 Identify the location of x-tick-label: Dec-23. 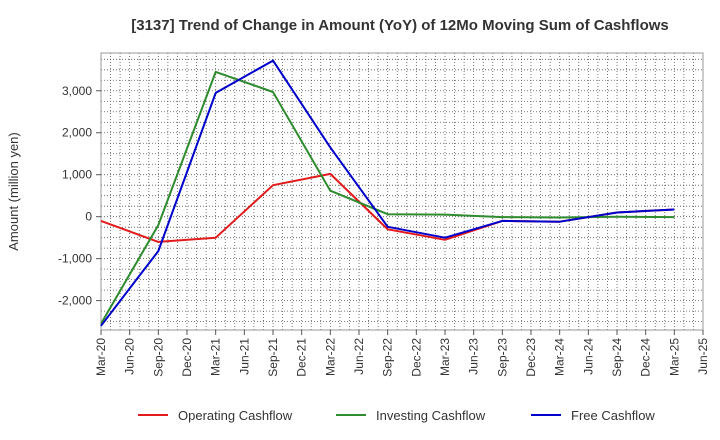
(531, 357).